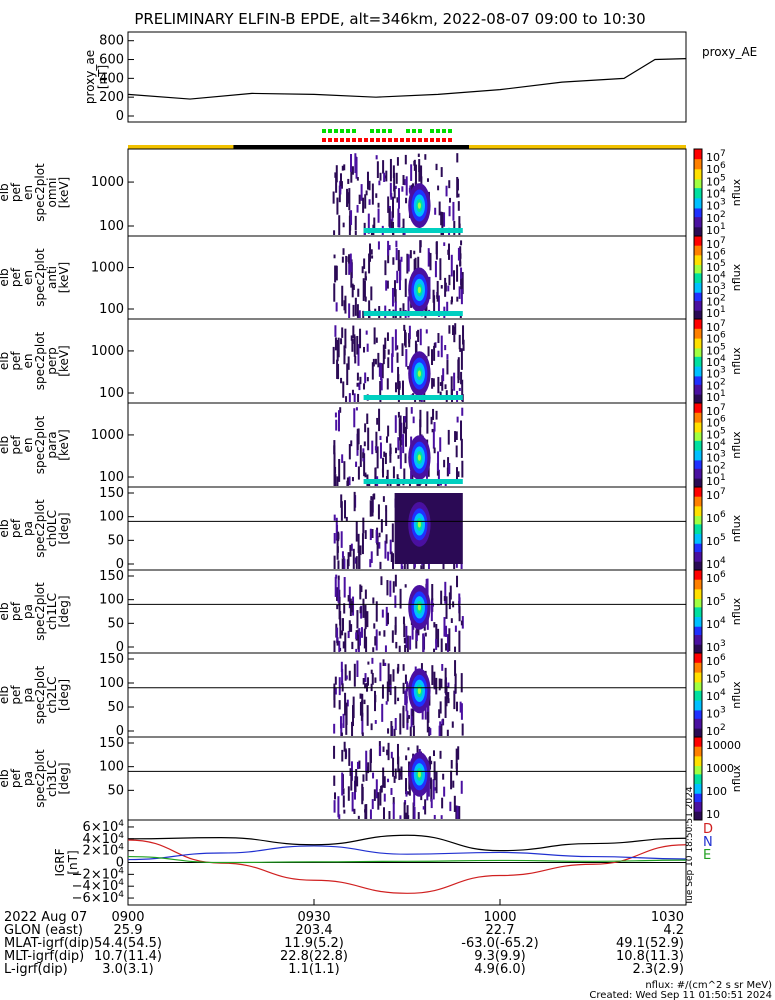 The image size is (775, 1000). I want to click on side-timestamp: Tue Sep 10 18:50:51 2024, so click(690, 846).